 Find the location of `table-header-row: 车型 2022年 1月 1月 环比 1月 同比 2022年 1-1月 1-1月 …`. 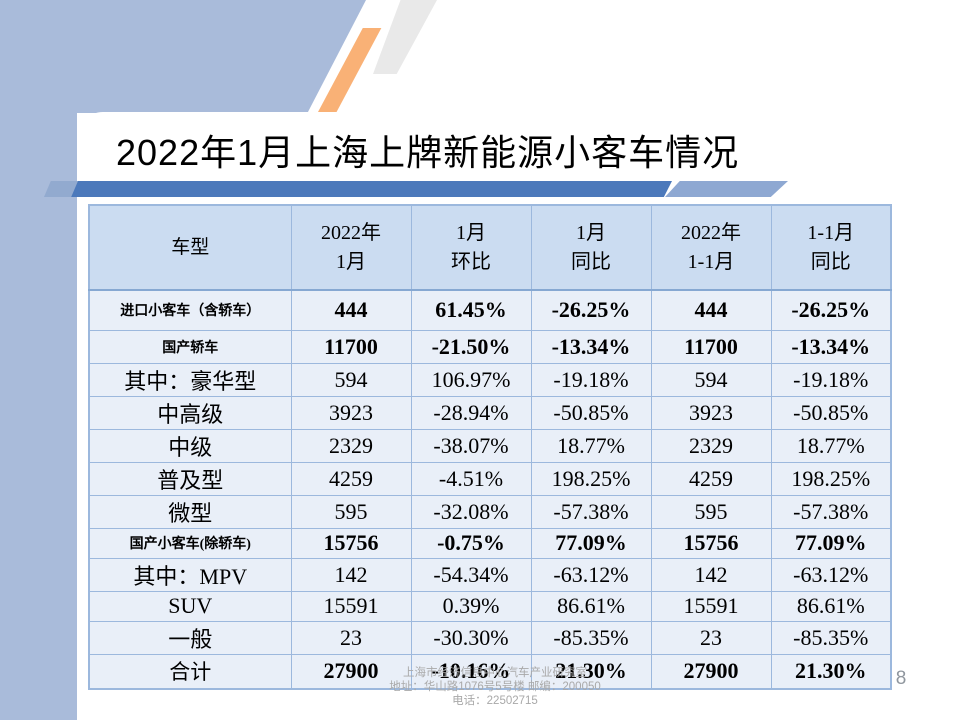

table-header-row: 车型 2022年 1月 1月 环比 1月 同比 2022年 1-1月 1-1月 … is located at coordinates (490, 247).